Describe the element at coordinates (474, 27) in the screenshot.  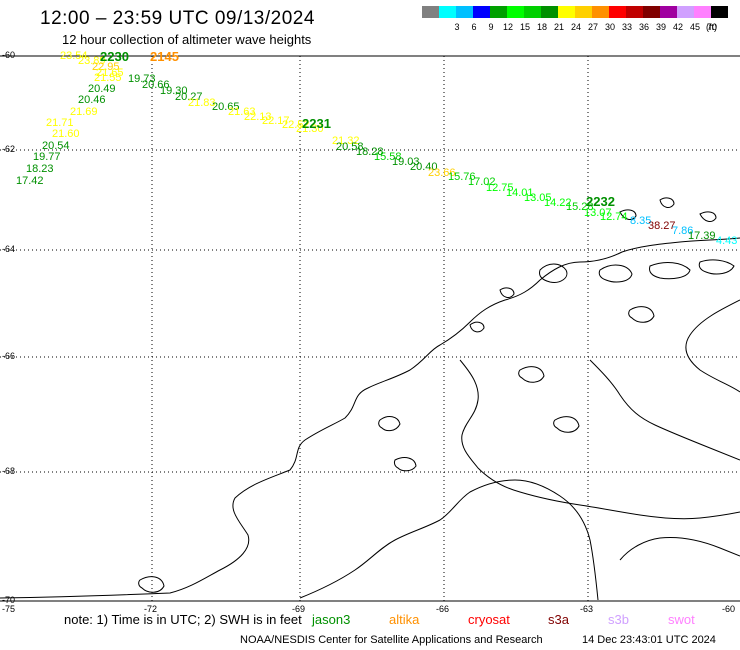
I see `legend-label: 6` at that location.